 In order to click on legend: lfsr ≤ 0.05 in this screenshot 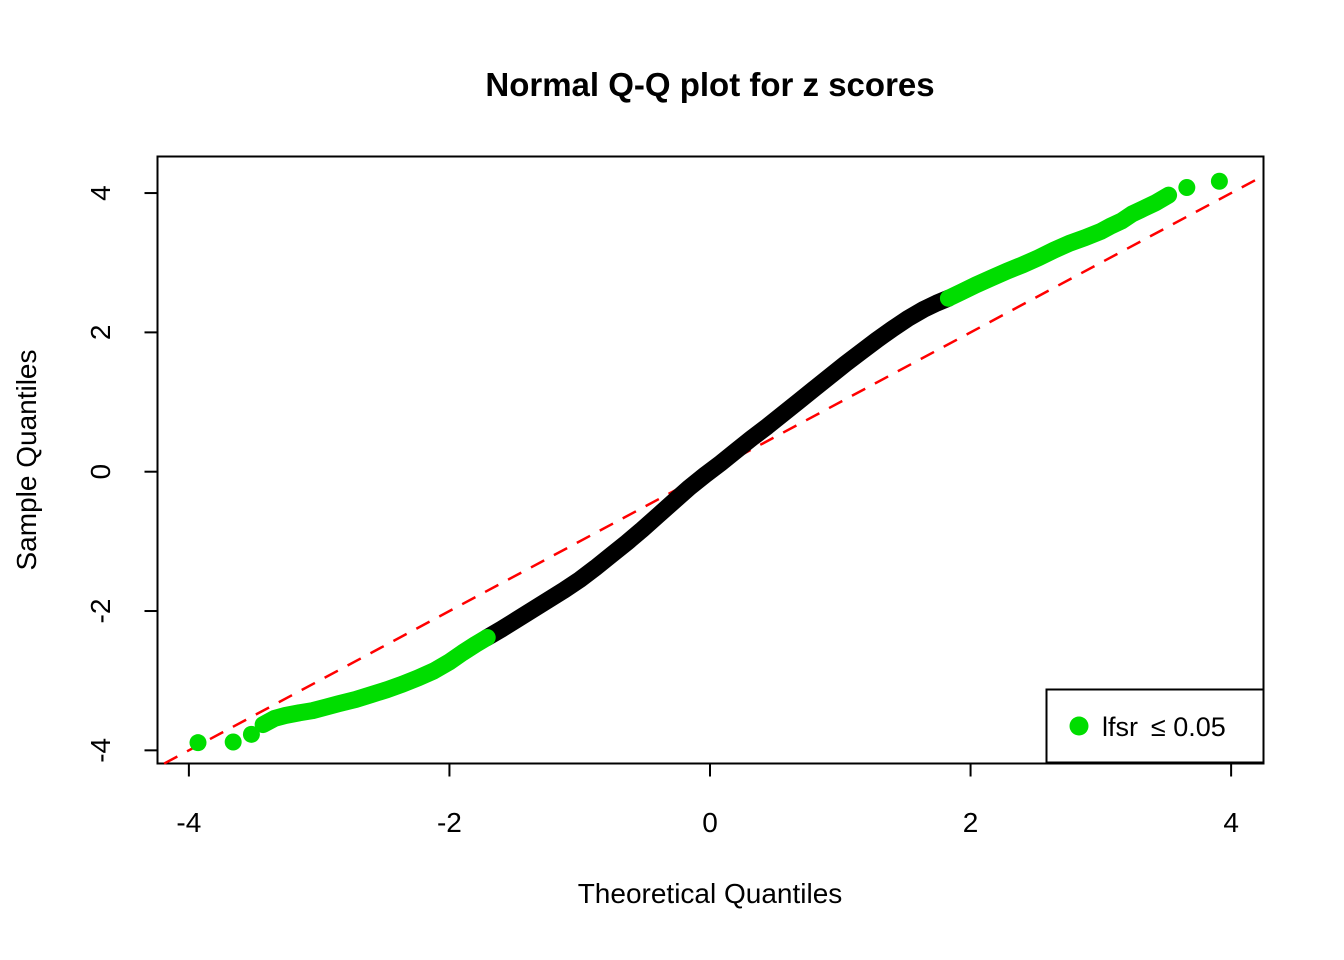, I will do `click(1155, 726)`.